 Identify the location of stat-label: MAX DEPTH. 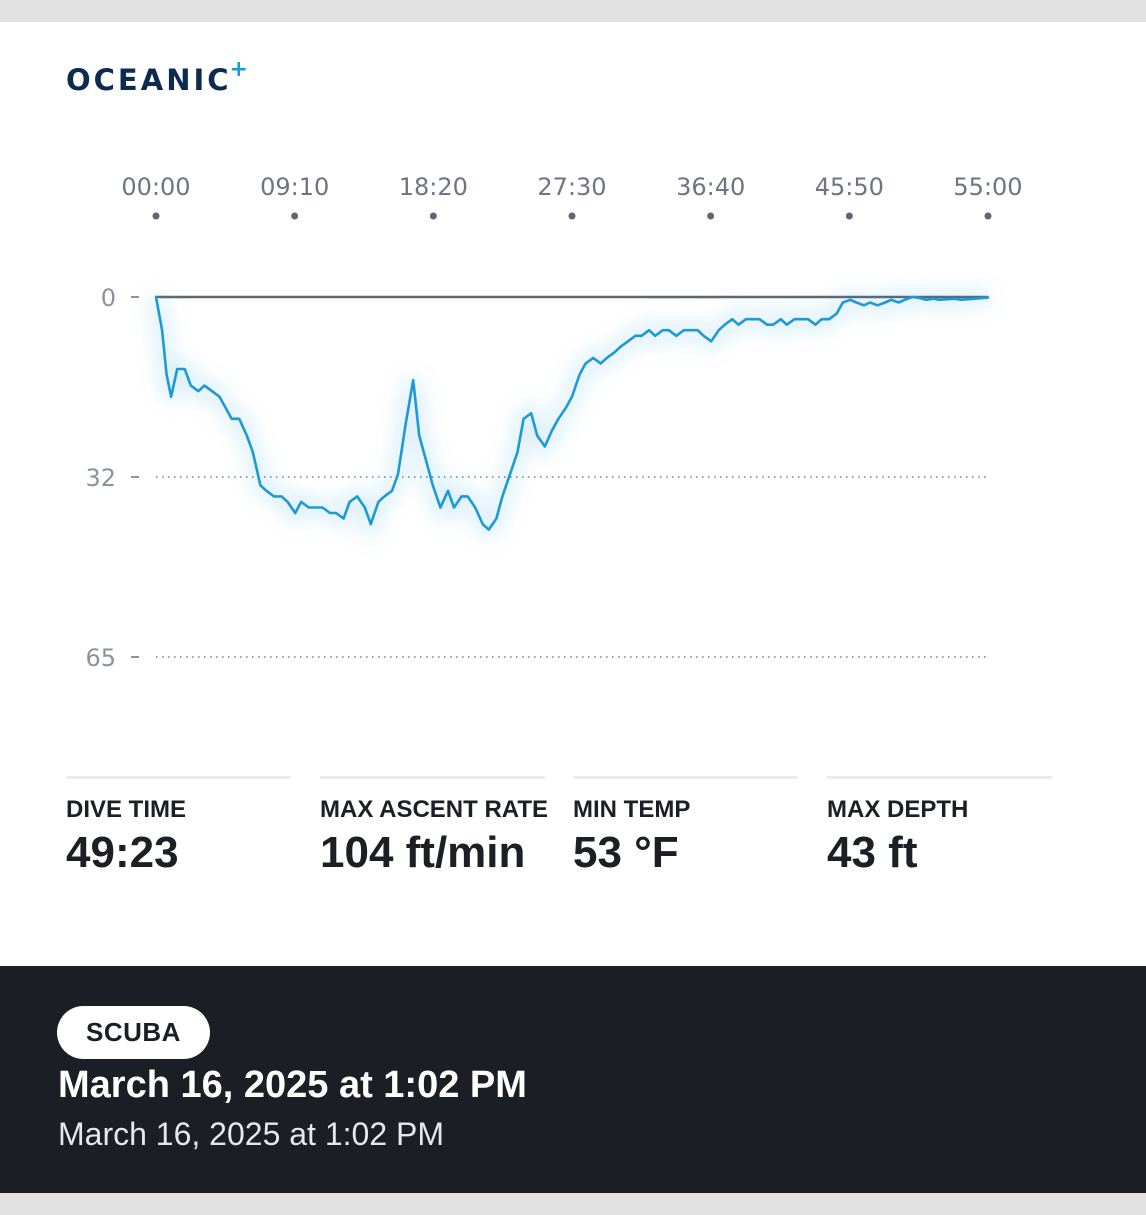
(898, 809).